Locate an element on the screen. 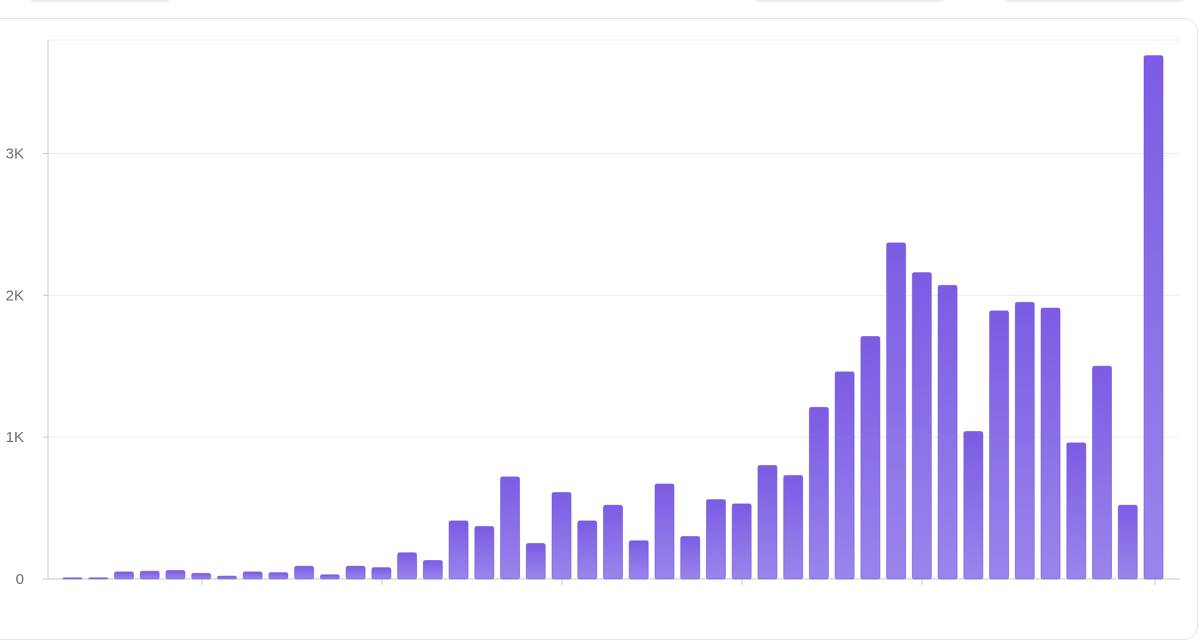 The height and width of the screenshot is (640, 1200). header-pill-left is located at coordinates (100, 1).